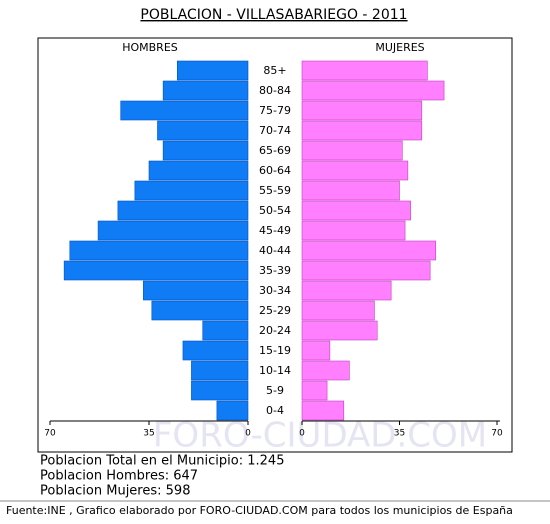  What do you see at coordinates (275, 90) in the screenshot?
I see `category-label: 80-84` at bounding box center [275, 90].